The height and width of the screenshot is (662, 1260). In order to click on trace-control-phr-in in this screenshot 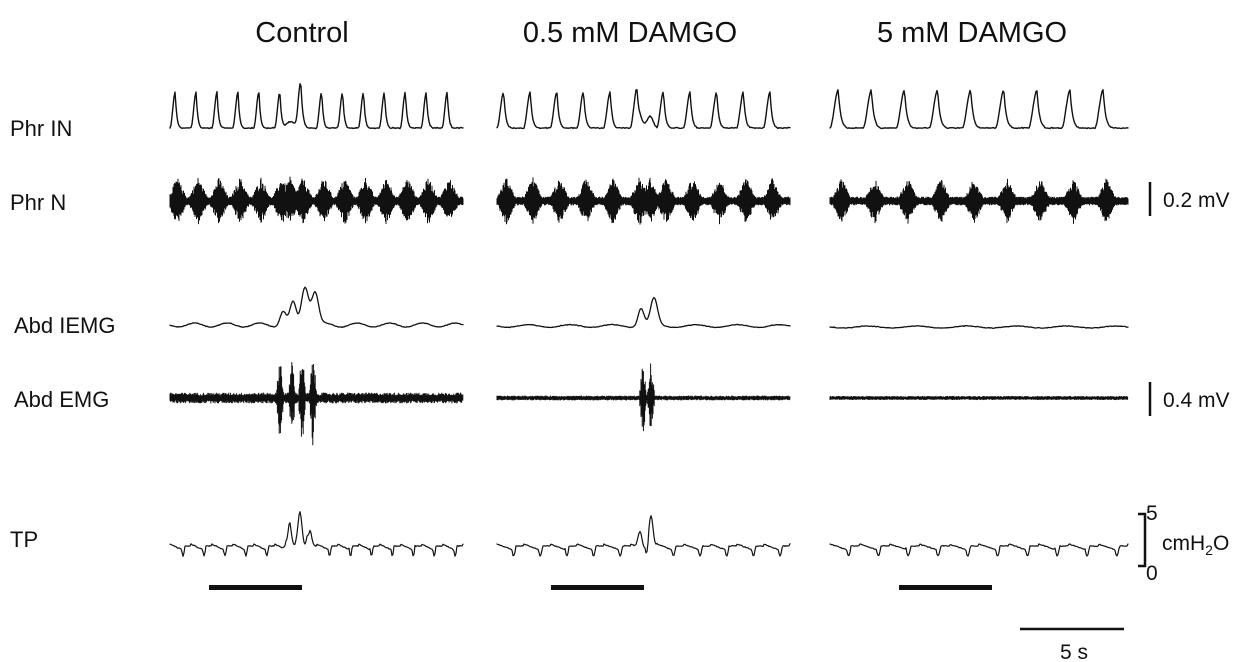, I will do `click(316, 106)`.